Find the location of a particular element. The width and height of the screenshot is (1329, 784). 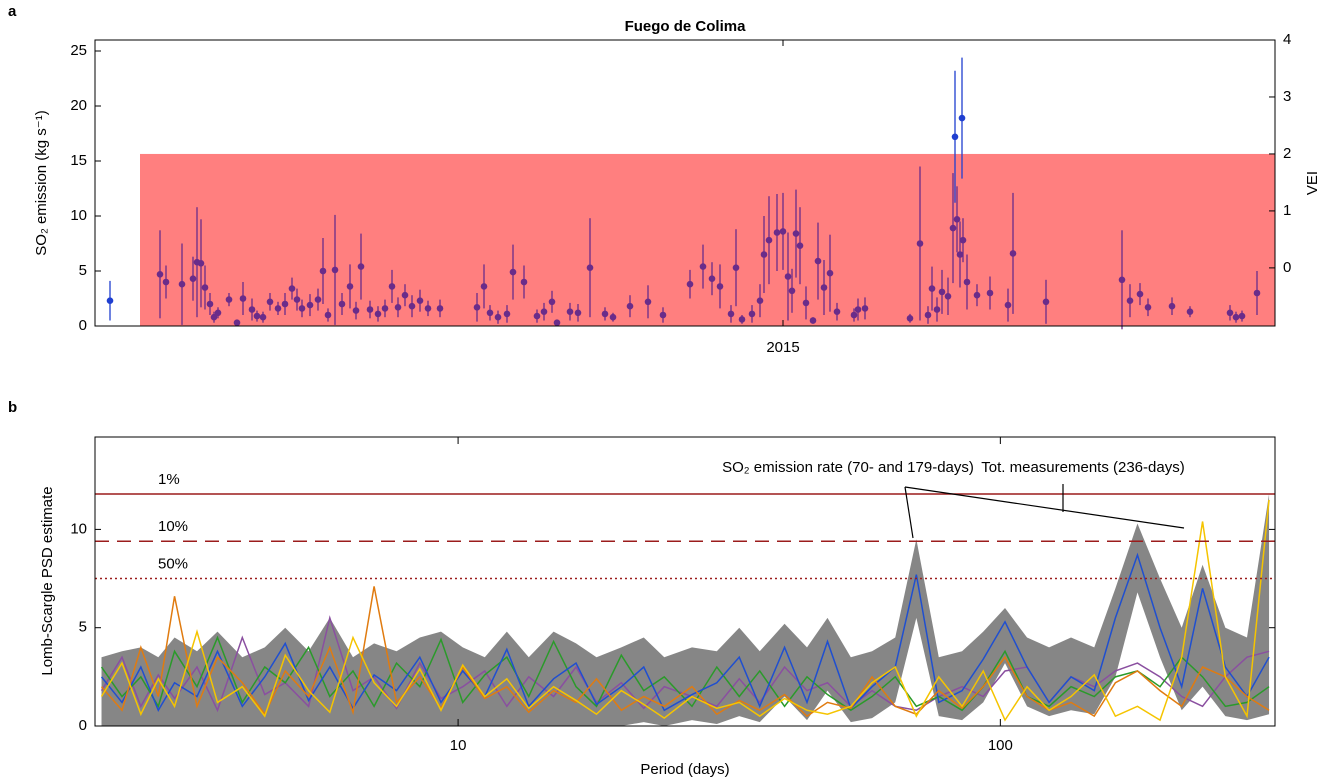

y2-tick-label: 4 is located at coordinates (1287, 39).